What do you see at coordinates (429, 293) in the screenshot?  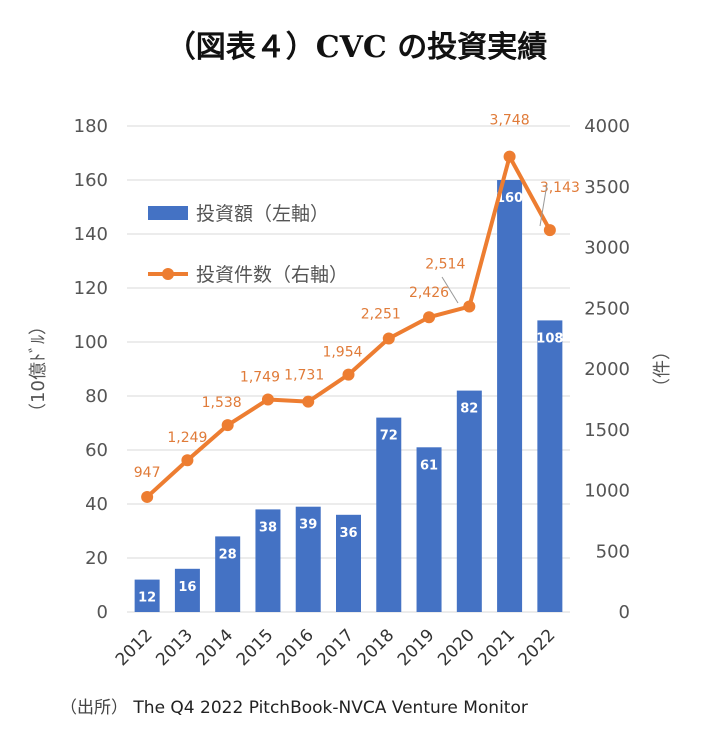 I see `line-label: 2,426` at bounding box center [429, 293].